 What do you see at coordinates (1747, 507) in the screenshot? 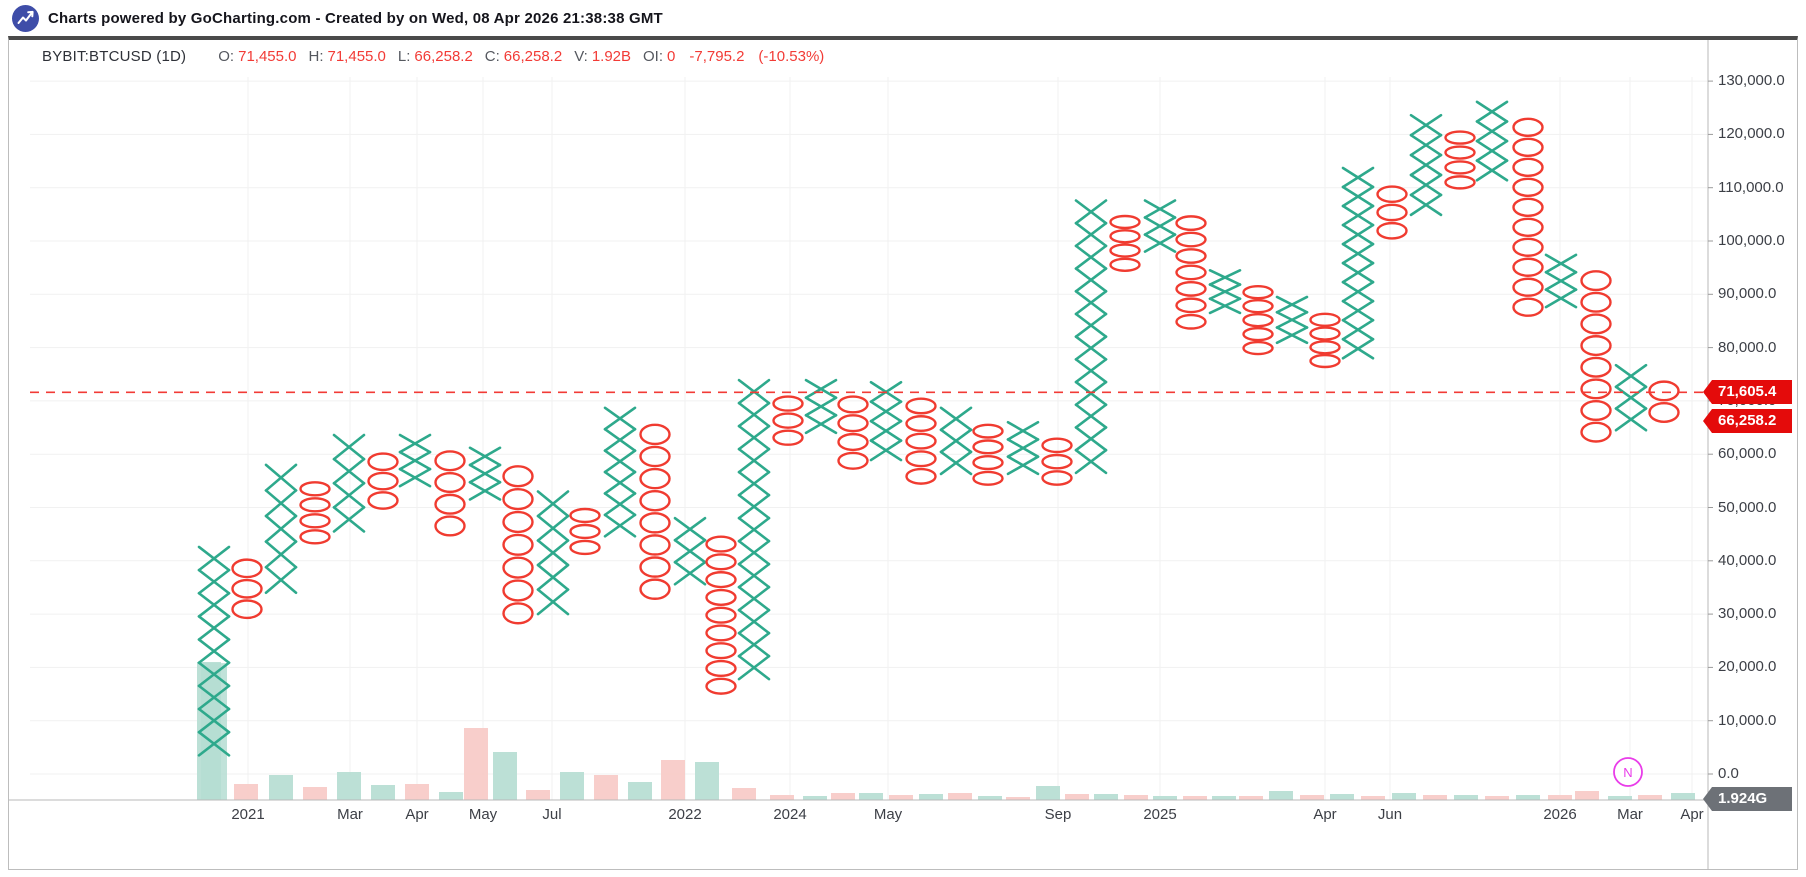
I see `y-axis-label: 50,000.0` at bounding box center [1747, 507].